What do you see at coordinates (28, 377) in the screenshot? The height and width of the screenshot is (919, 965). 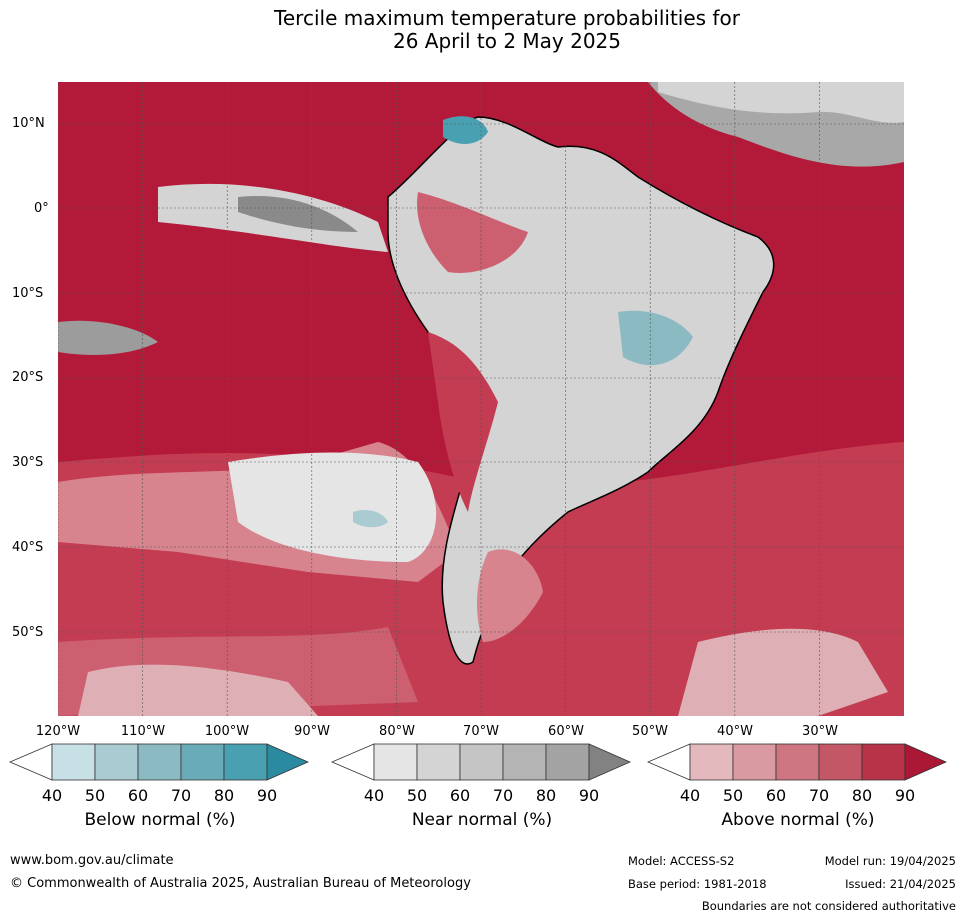 I see `lat-label: 20°S` at bounding box center [28, 377].